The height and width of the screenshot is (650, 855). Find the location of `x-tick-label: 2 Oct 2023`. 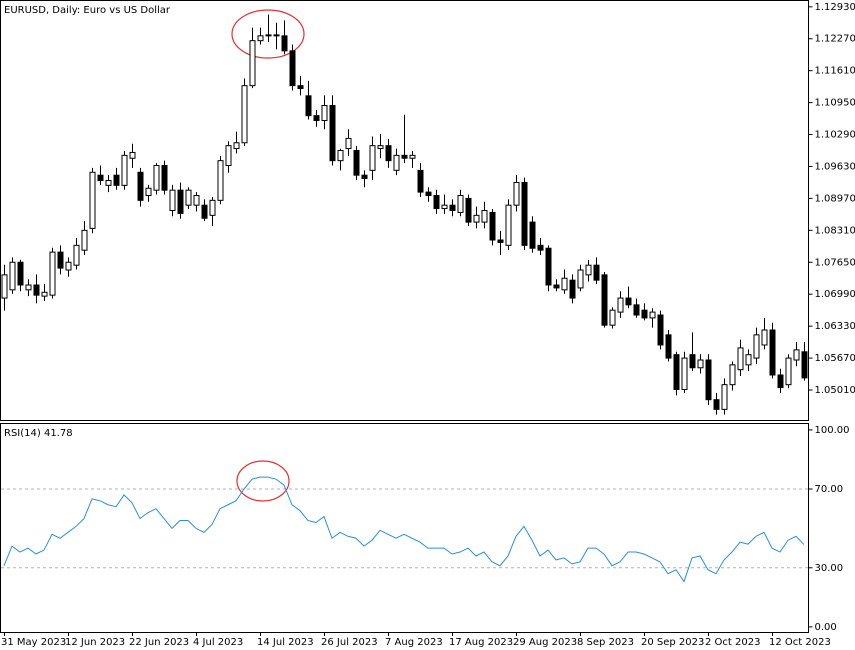

x-tick-label: 2 Oct 2023 is located at coordinates (732, 642).